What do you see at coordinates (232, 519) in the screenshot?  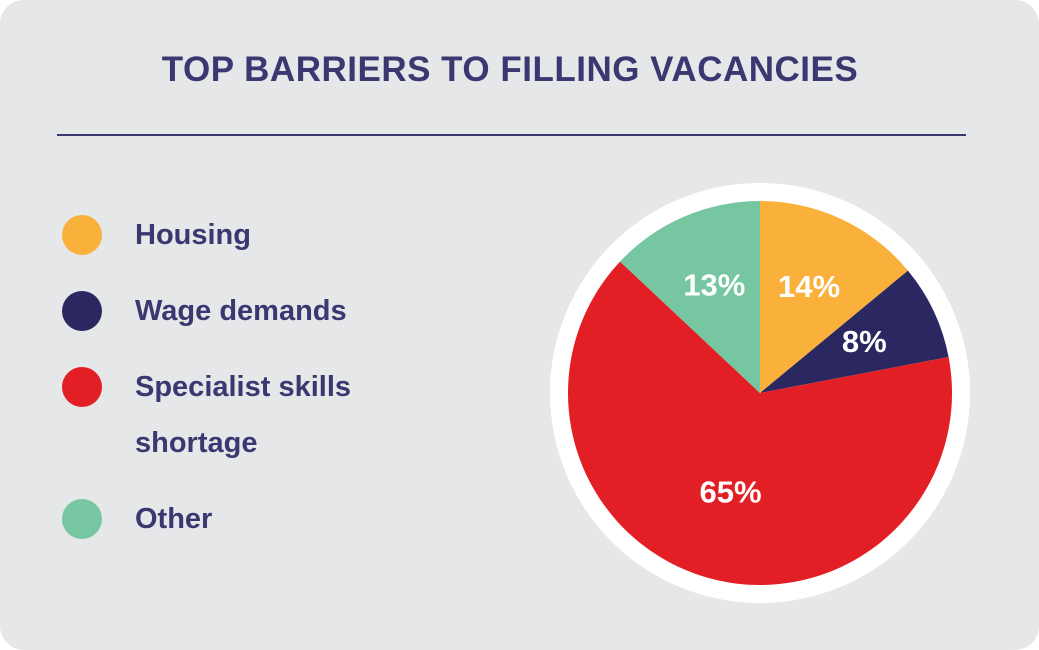 I see `legend-item: Other` at bounding box center [232, 519].